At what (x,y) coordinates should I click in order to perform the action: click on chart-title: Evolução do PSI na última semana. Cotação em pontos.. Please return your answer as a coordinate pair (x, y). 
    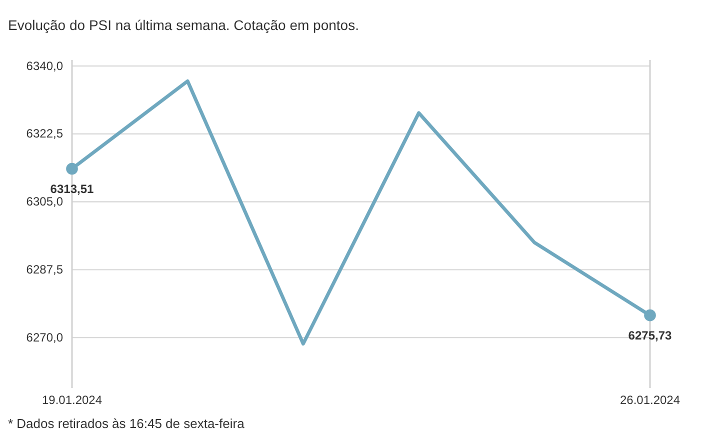
    Looking at the image, I should click on (183, 25).